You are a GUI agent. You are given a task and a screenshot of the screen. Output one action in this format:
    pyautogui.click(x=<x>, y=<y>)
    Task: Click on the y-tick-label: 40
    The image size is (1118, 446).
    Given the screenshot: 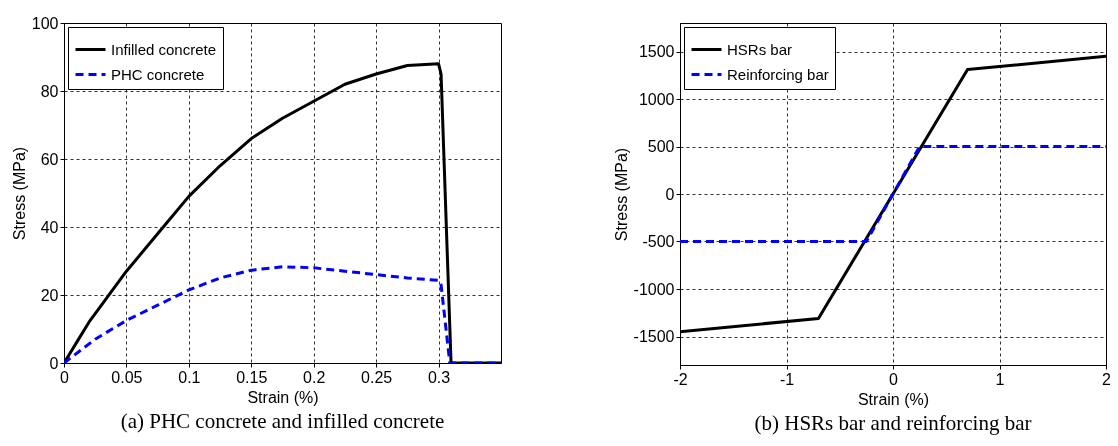 What is the action you would take?
    pyautogui.click(x=49, y=227)
    